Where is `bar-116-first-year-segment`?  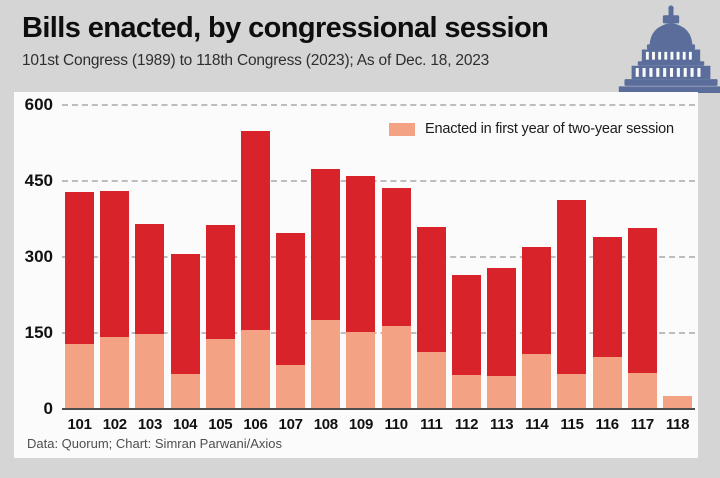 bar-116-first-year-segment is located at coordinates (607, 383).